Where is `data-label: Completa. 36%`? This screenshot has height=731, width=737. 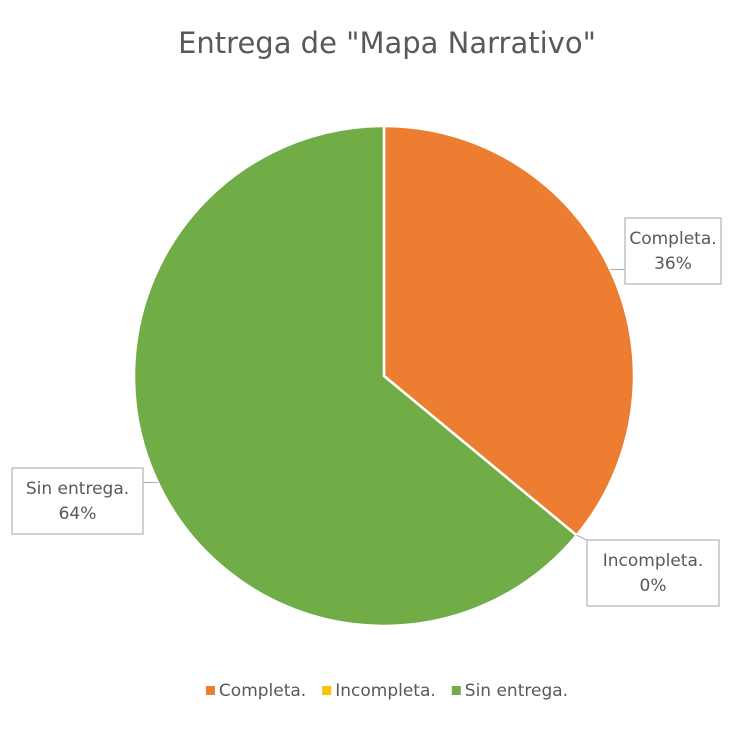
data-label: Completa. 36% is located at coordinates (666, 251).